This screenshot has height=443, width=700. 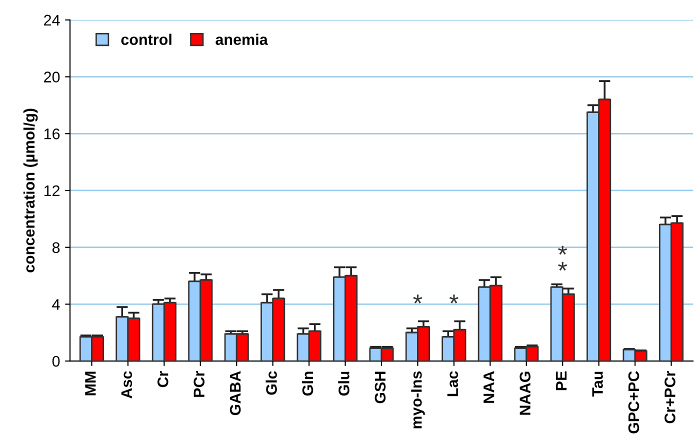 What do you see at coordinates (52, 190) in the screenshot?
I see `y-tick-label: 12` at bounding box center [52, 190].